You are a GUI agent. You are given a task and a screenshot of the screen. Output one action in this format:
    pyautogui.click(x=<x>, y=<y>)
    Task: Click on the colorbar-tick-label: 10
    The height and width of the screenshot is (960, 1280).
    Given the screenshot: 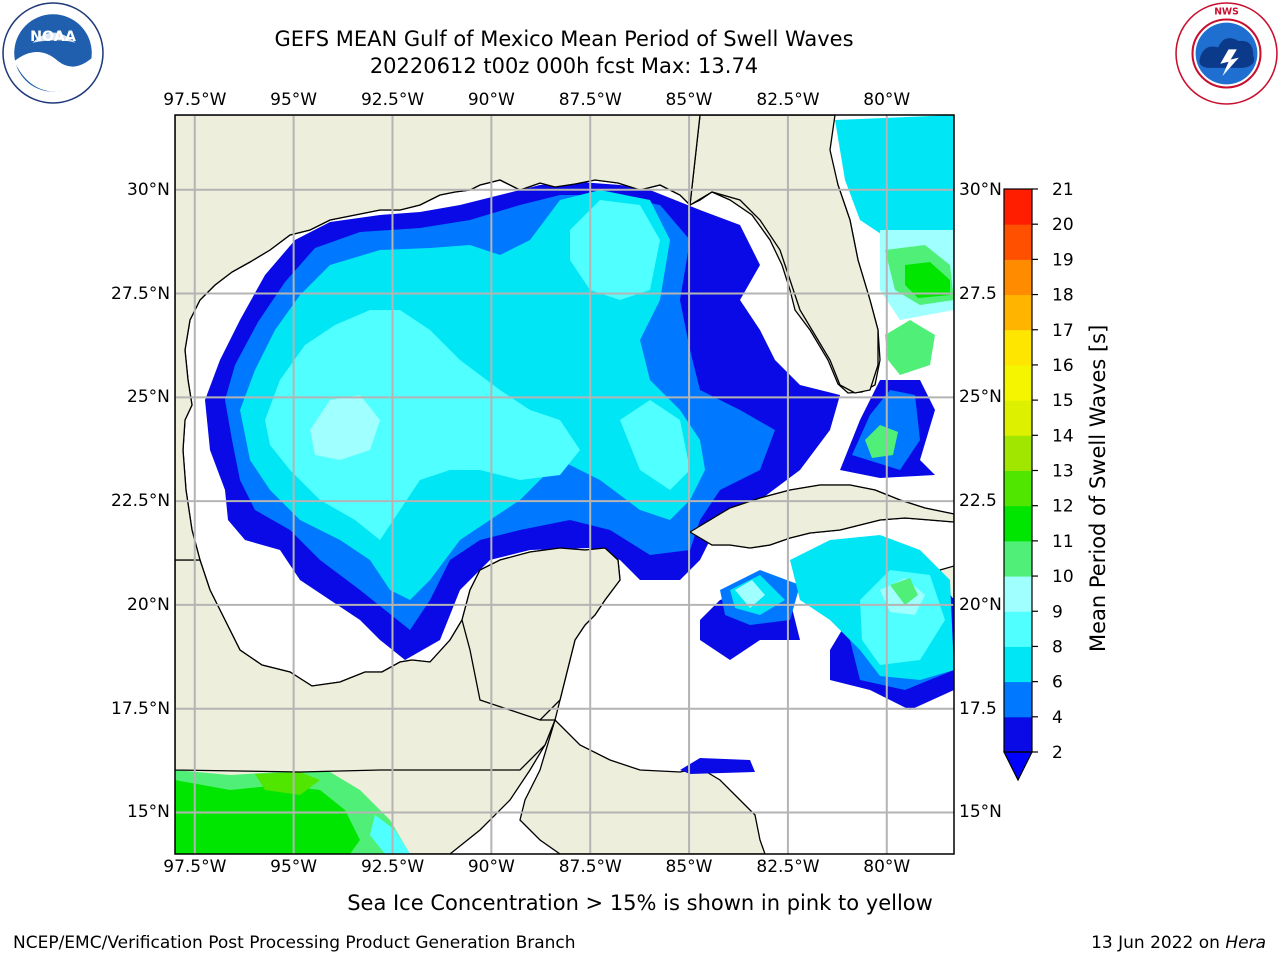 What is the action you would take?
    pyautogui.click(x=1063, y=577)
    